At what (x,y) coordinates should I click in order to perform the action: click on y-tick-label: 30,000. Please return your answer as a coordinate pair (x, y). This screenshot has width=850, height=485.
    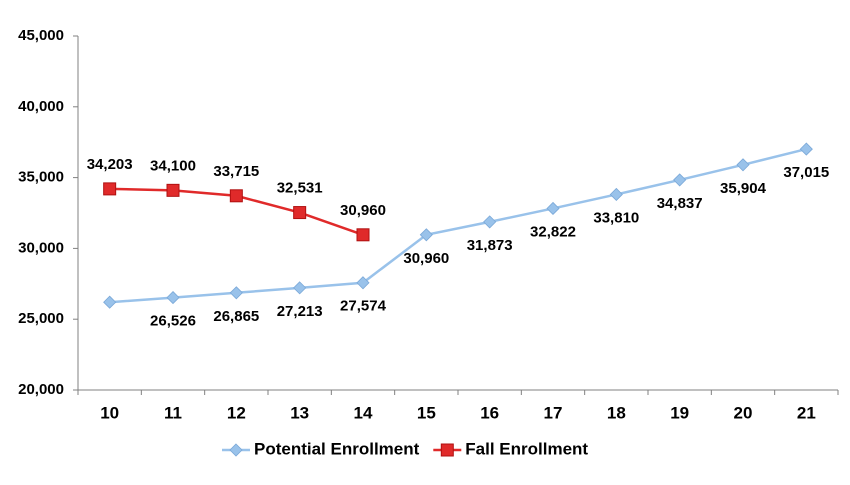
    Looking at the image, I should click on (41, 247).